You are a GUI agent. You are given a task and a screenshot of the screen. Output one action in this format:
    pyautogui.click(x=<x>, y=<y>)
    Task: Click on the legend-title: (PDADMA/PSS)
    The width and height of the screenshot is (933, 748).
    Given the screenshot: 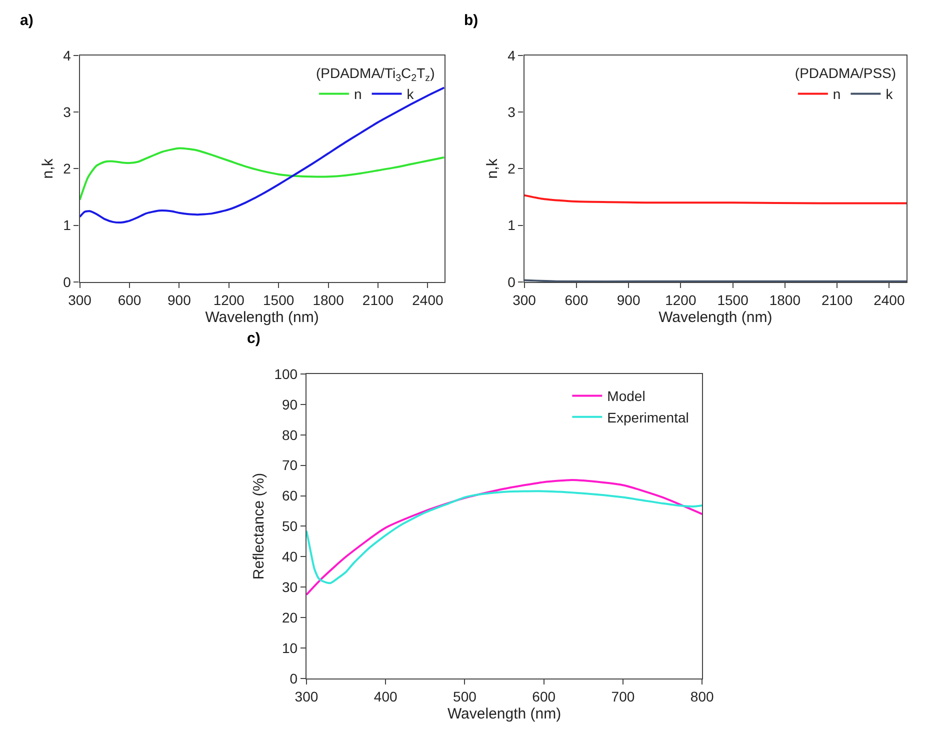 What is the action you would take?
    pyautogui.click(x=845, y=73)
    